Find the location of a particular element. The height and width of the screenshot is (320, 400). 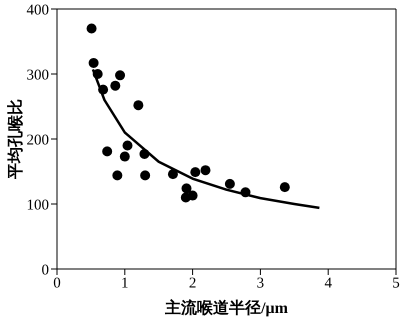

x-tick-label: 0 is located at coordinates (57, 284).